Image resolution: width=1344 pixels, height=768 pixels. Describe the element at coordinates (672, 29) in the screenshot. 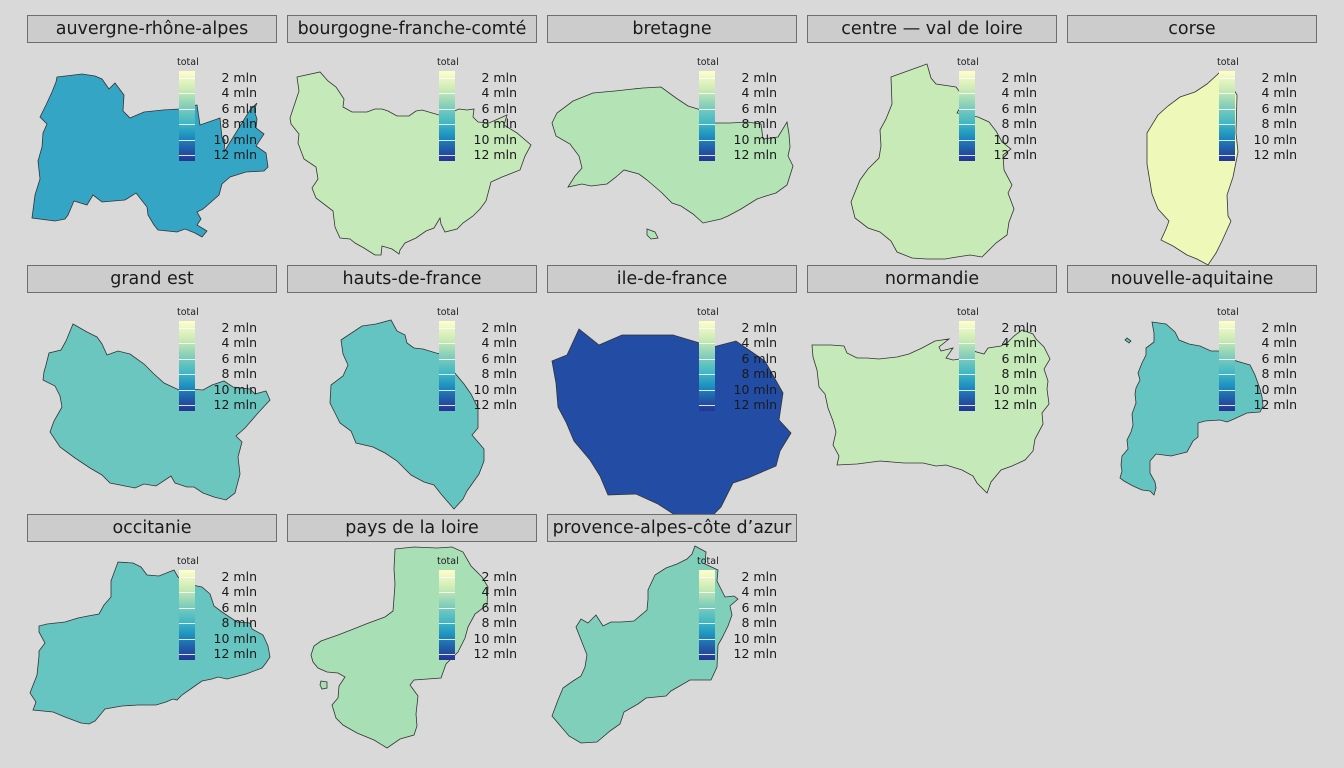

I see `facet-strip-label: bretagne` at that location.